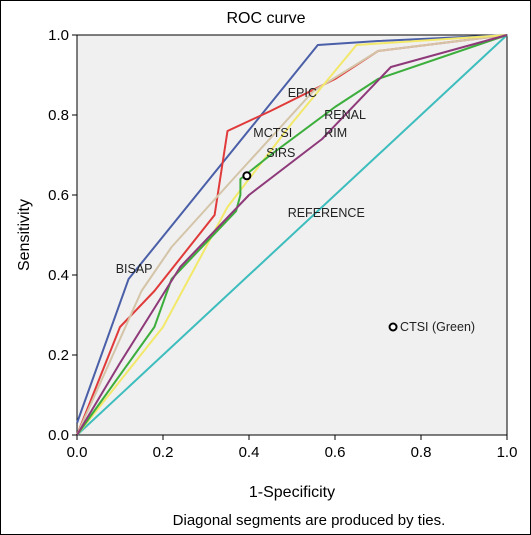 The height and width of the screenshot is (535, 531). I want to click on series-annotation: REFERENCE, so click(326, 213).